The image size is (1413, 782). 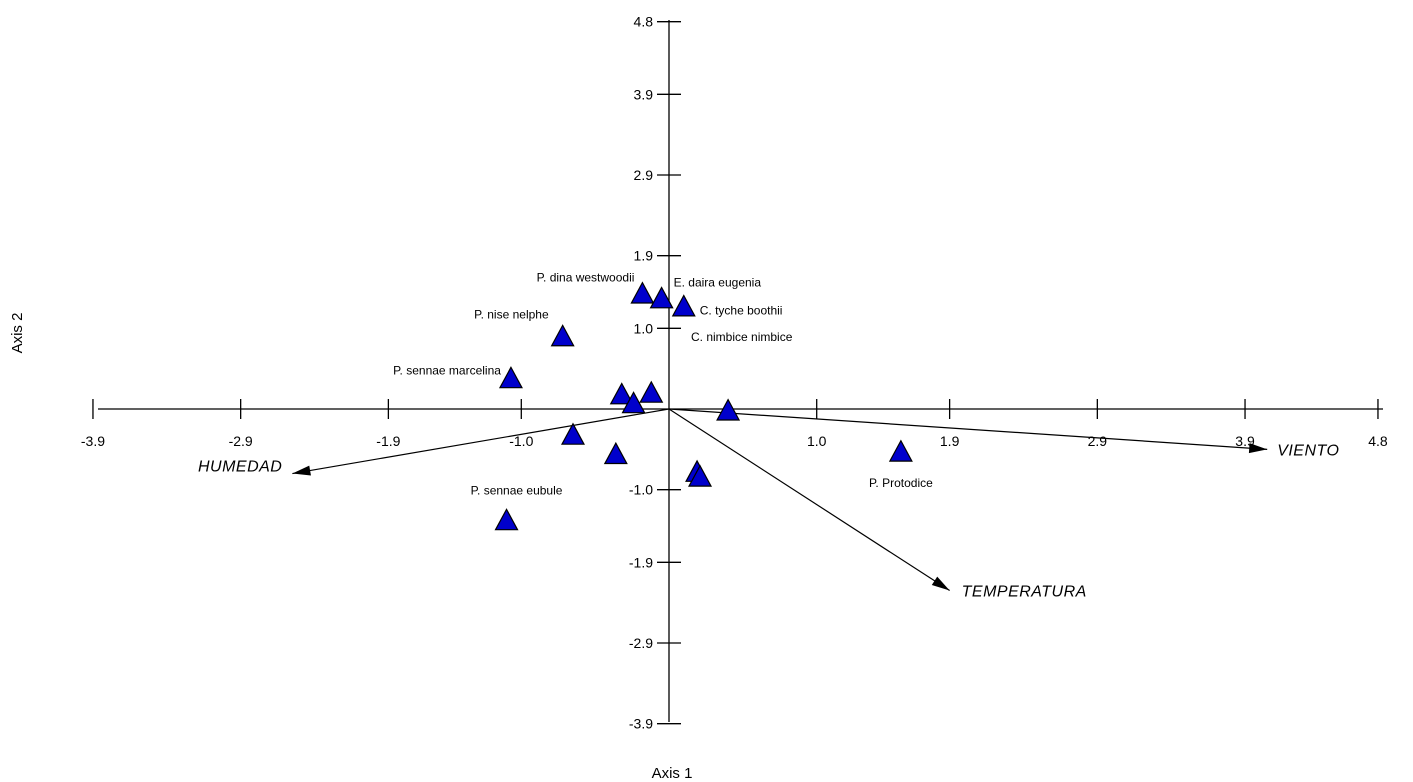 What do you see at coordinates (1098, 441) in the screenshot?
I see `x-tick-label: 2.9` at bounding box center [1098, 441].